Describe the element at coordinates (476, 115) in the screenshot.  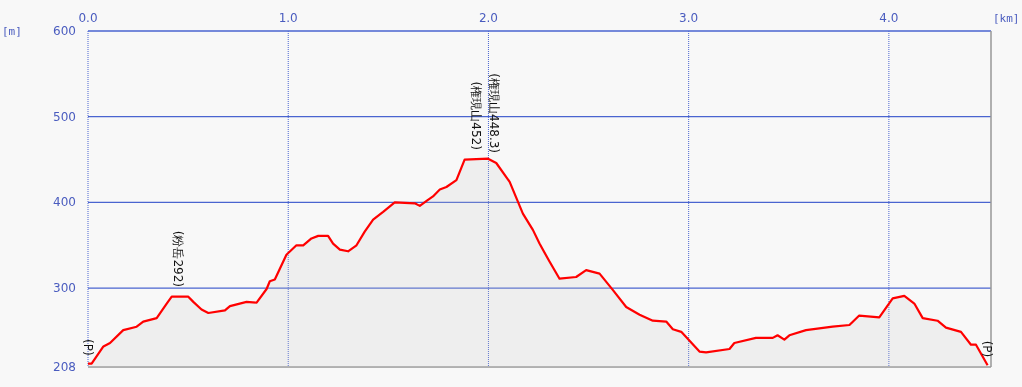
I see `annotation: (権現山452)` at that location.